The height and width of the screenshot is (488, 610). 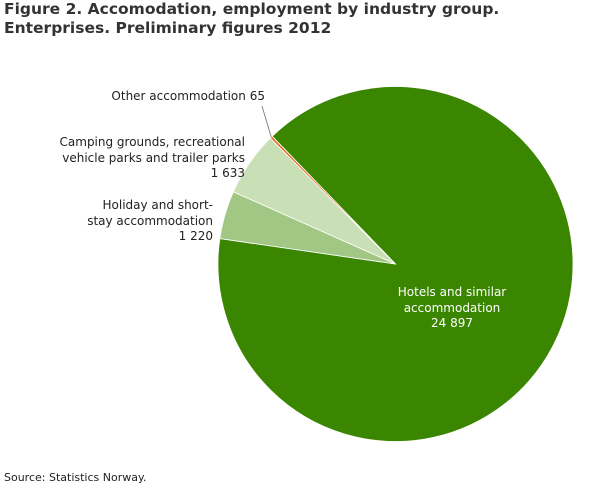 I want to click on source-note: Source: Statistics Norway., so click(x=75, y=477).